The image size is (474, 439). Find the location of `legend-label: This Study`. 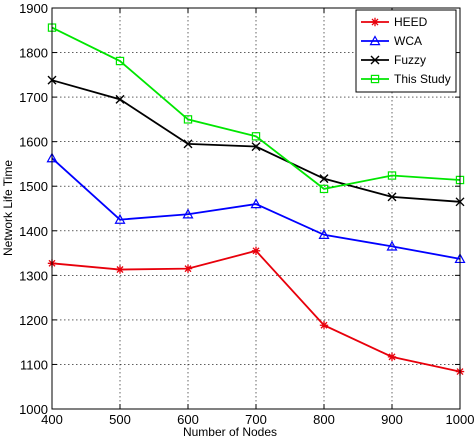

legend-label: This Study is located at coordinates (422, 79).